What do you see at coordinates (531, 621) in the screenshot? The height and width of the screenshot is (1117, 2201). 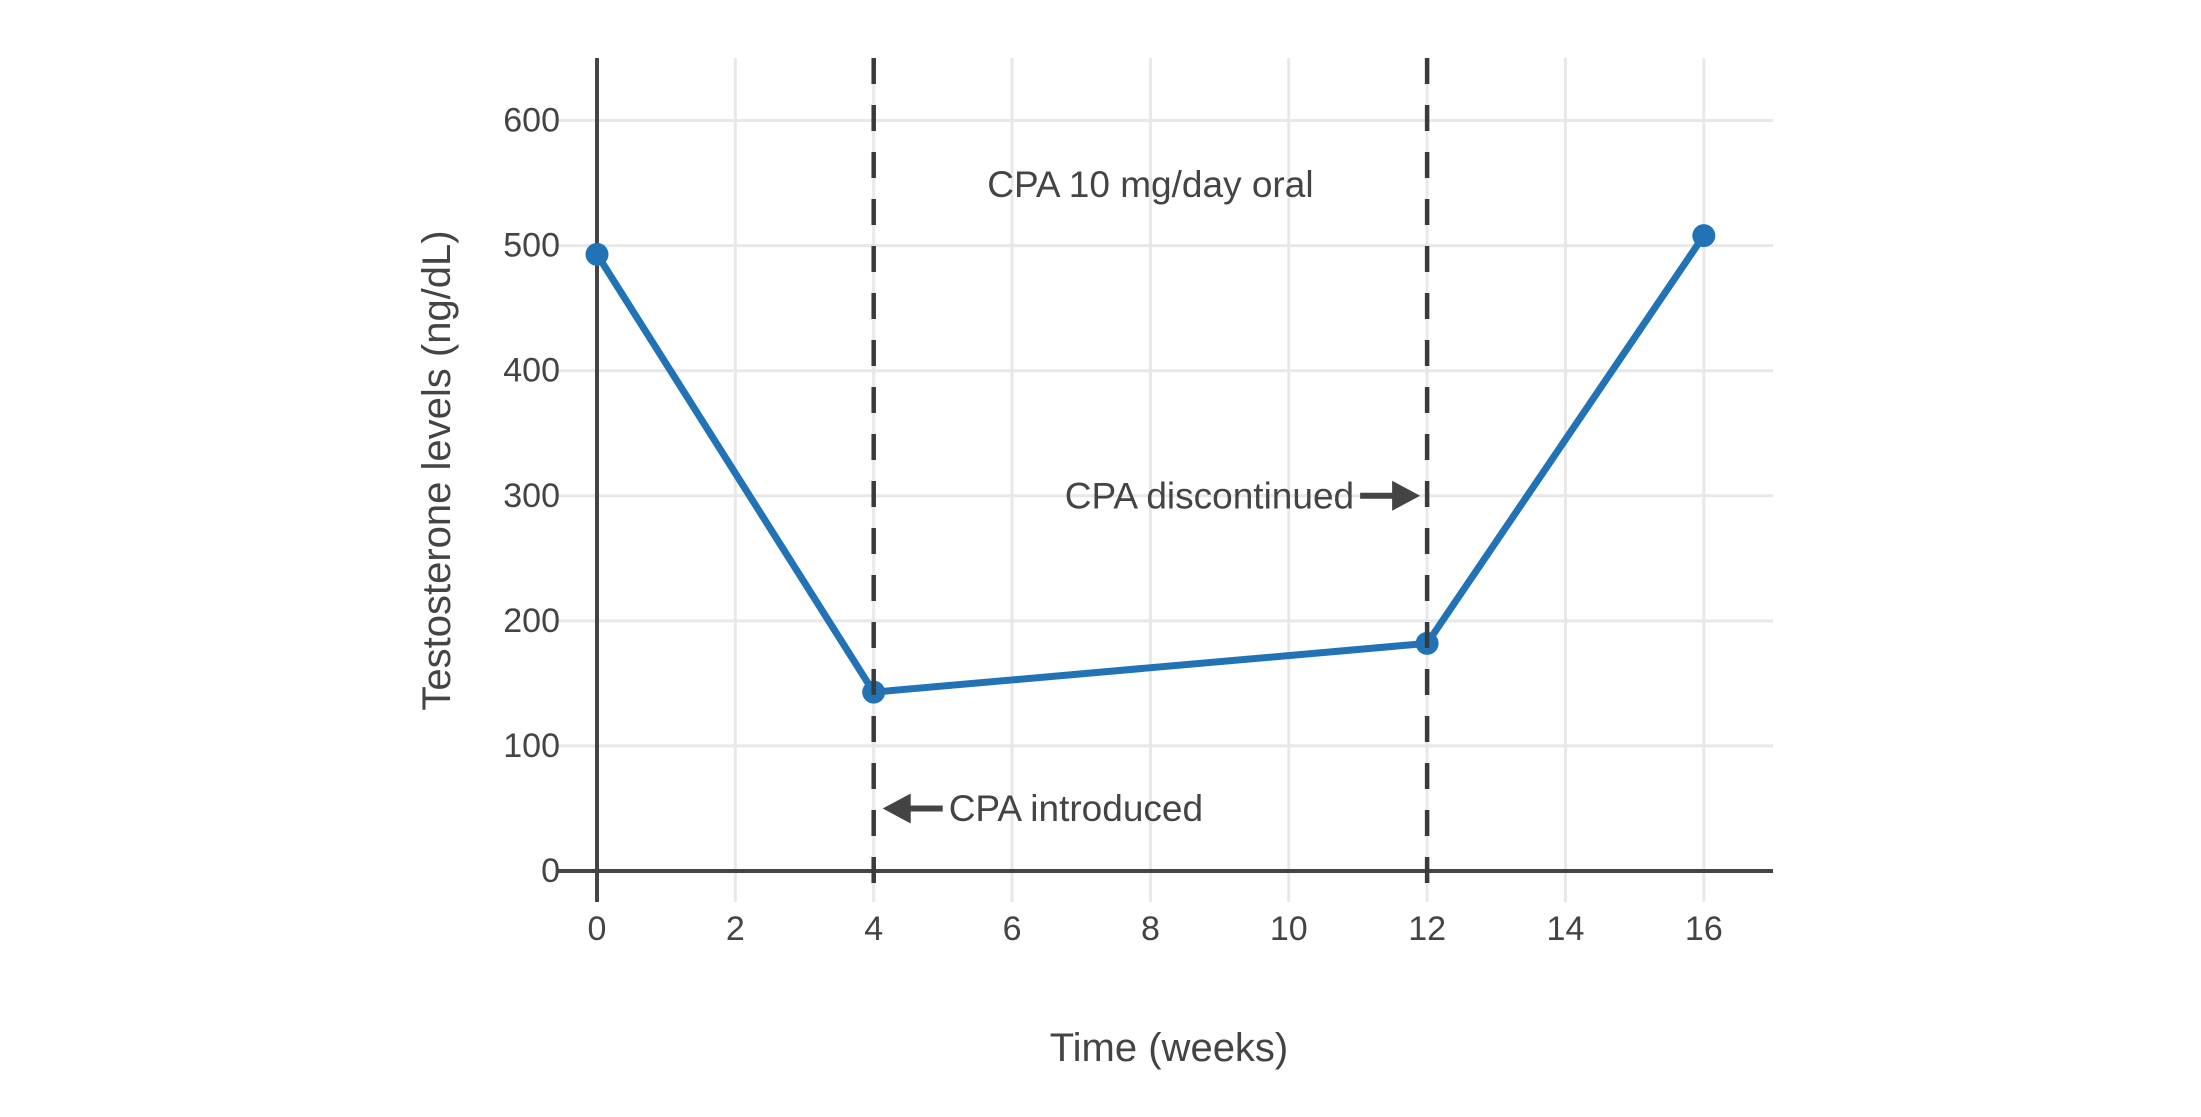 I see `y-tick-label: 200` at bounding box center [531, 621].